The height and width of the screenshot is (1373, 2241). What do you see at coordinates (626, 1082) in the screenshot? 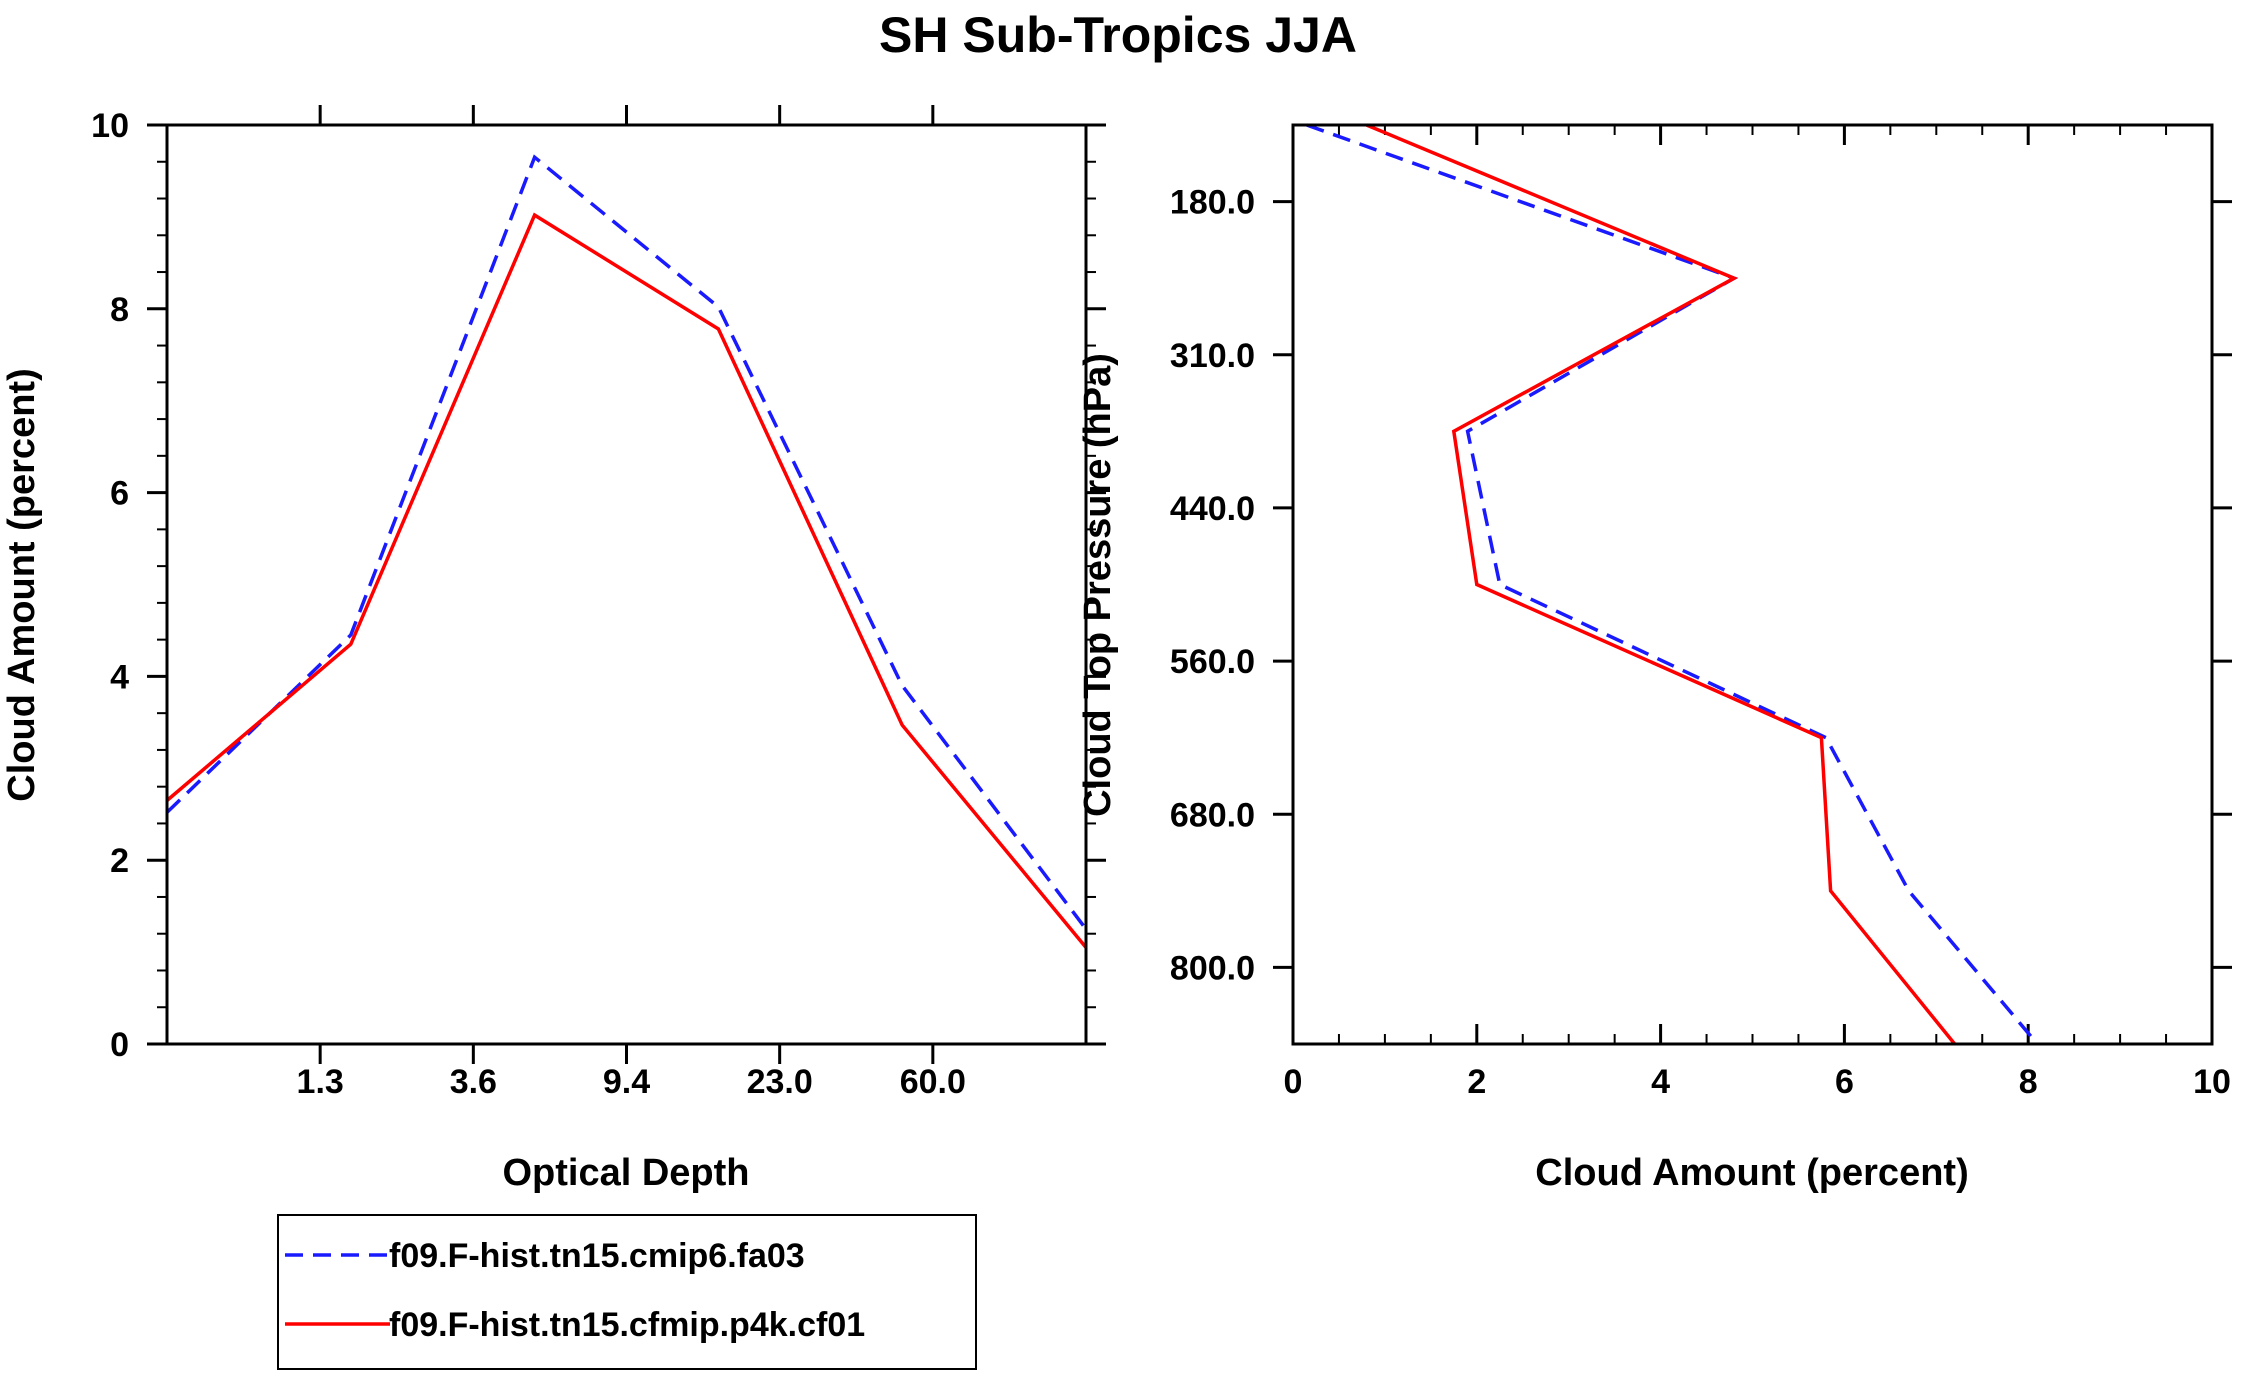
I see `left-x-tick-label: 9.4` at bounding box center [626, 1082].